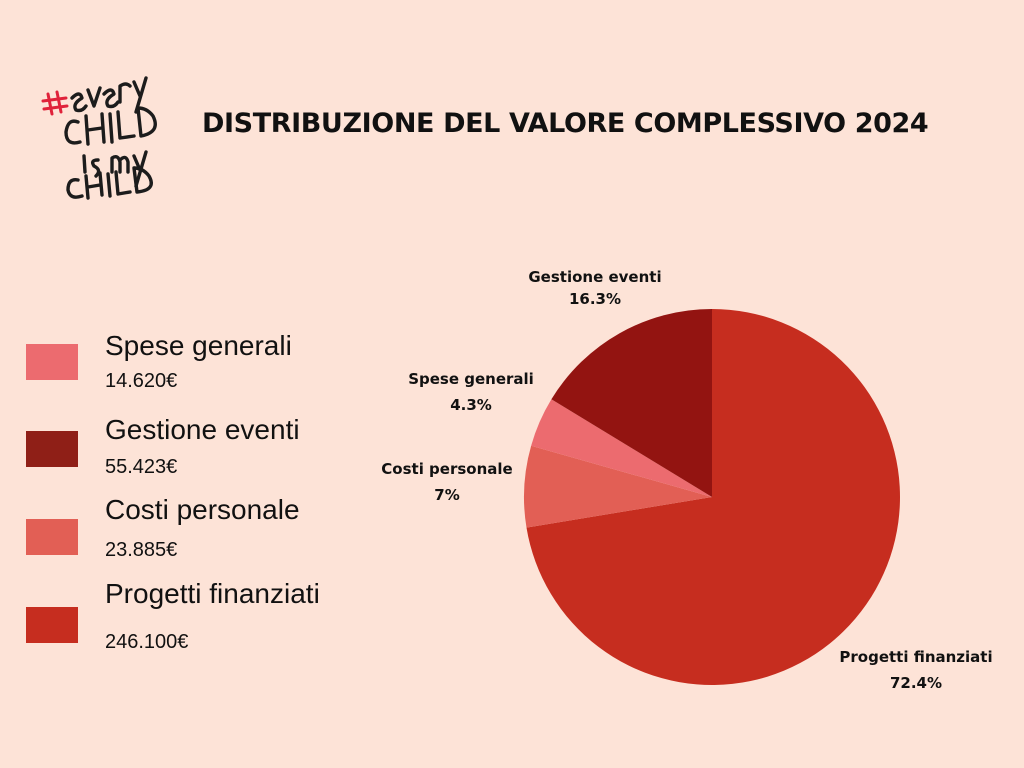  What do you see at coordinates (446, 469) in the screenshot?
I see `slice-label-costi-personale: Costi personale` at bounding box center [446, 469].